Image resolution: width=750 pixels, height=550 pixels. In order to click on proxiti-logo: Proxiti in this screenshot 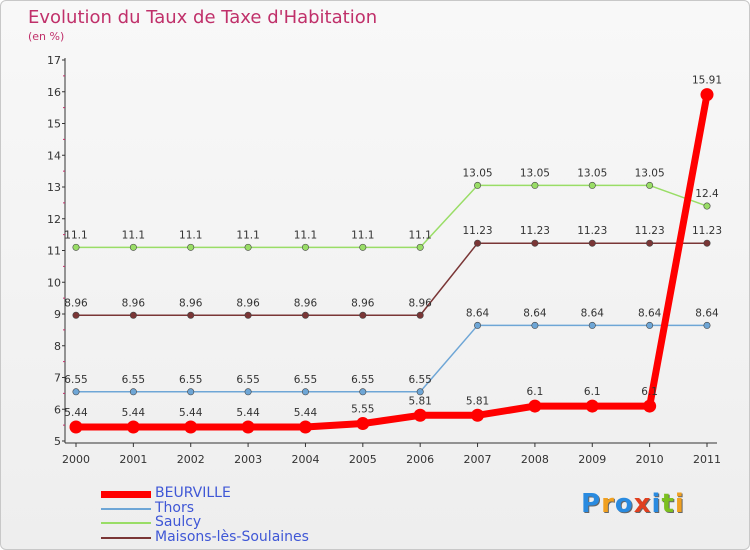, I will do `click(633, 504)`.